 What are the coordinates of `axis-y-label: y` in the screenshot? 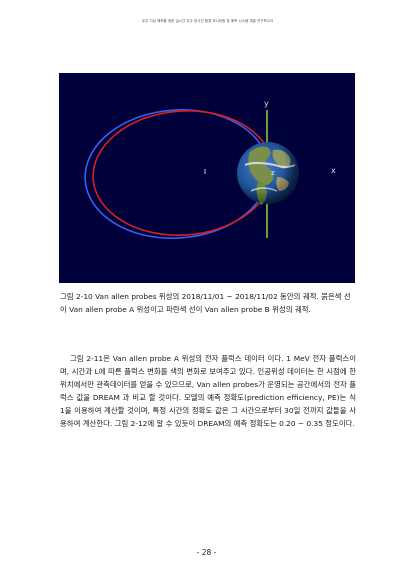 It's located at (266, 103).